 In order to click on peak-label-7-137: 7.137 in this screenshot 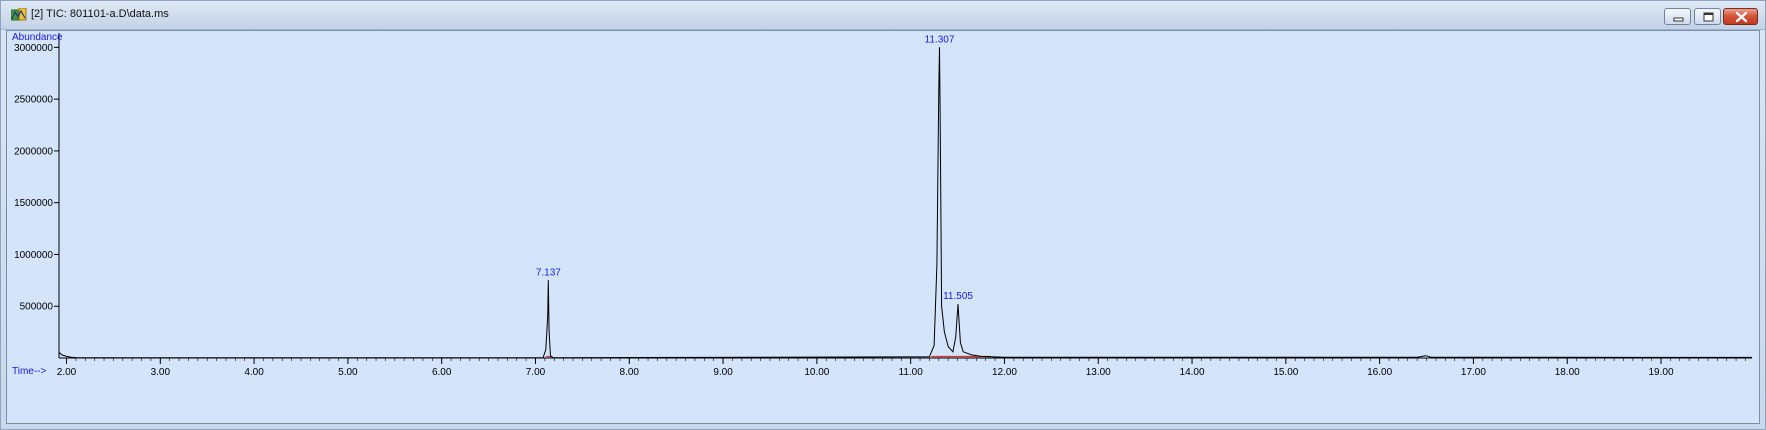, I will do `click(548, 272)`.